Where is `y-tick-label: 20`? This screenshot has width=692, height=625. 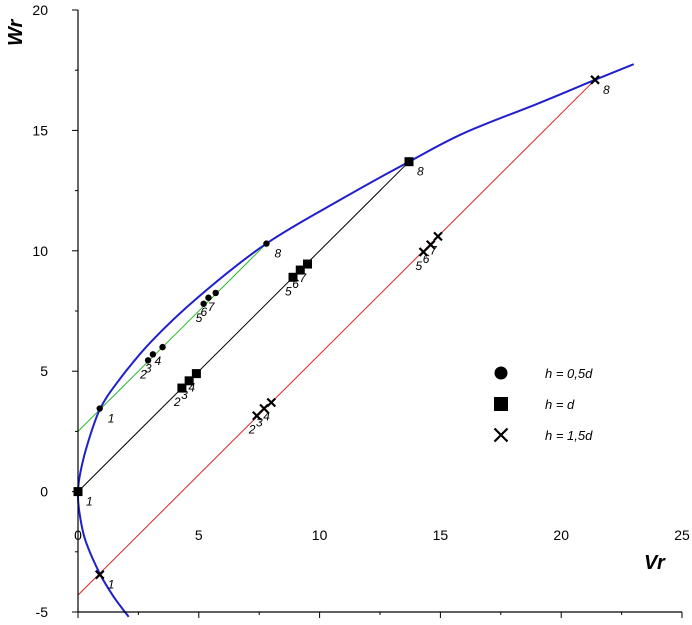 y-tick-label: 20 is located at coordinates (40, 10).